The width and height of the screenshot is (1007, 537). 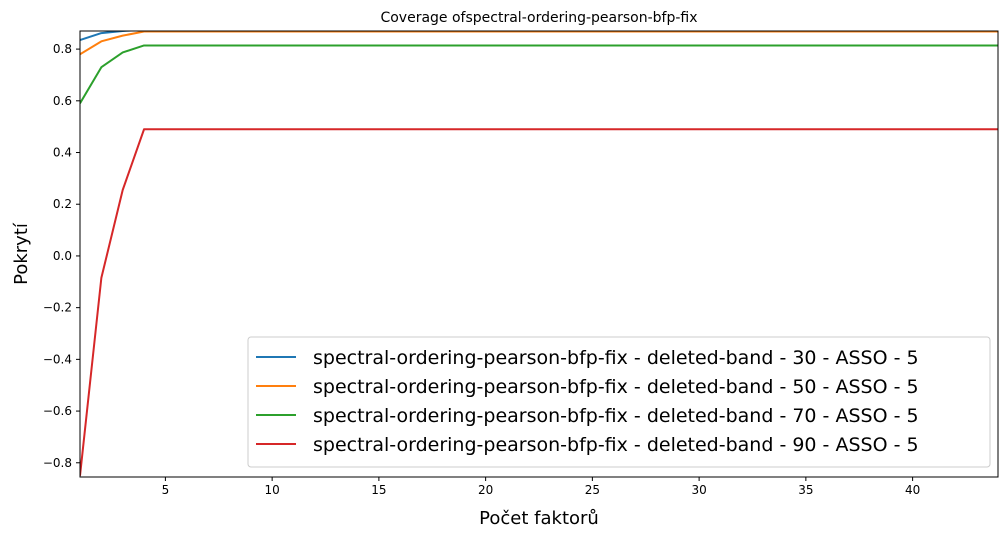 I want to click on y-axis-label: Pokrytí, so click(x=21, y=253).